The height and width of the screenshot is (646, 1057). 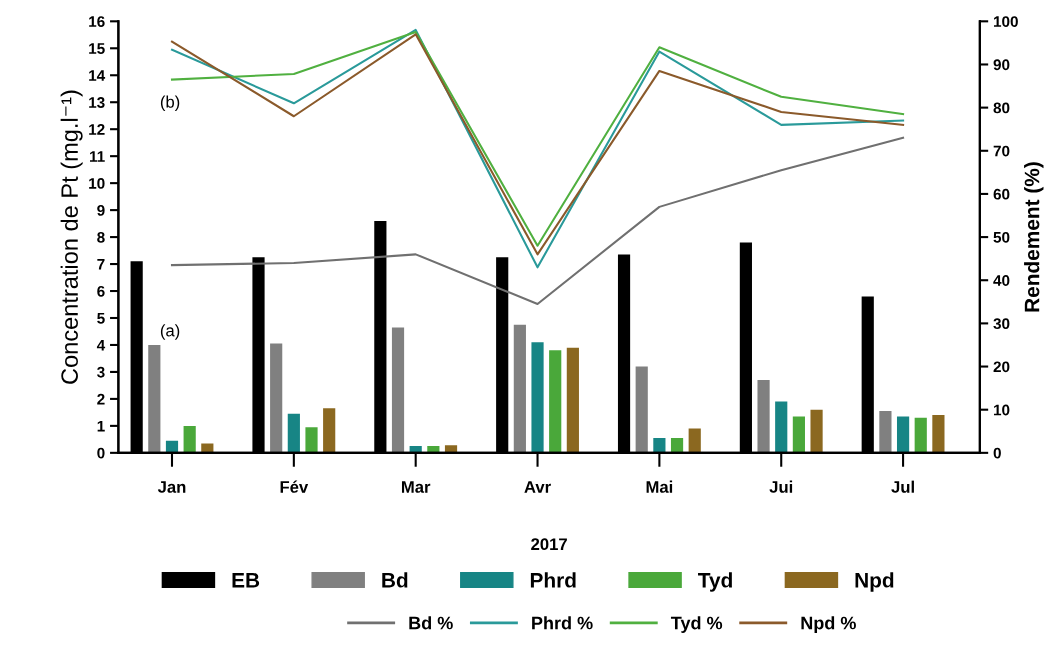 What do you see at coordinates (97, 48) in the screenshot?
I see `y-tick-label: 15` at bounding box center [97, 48].